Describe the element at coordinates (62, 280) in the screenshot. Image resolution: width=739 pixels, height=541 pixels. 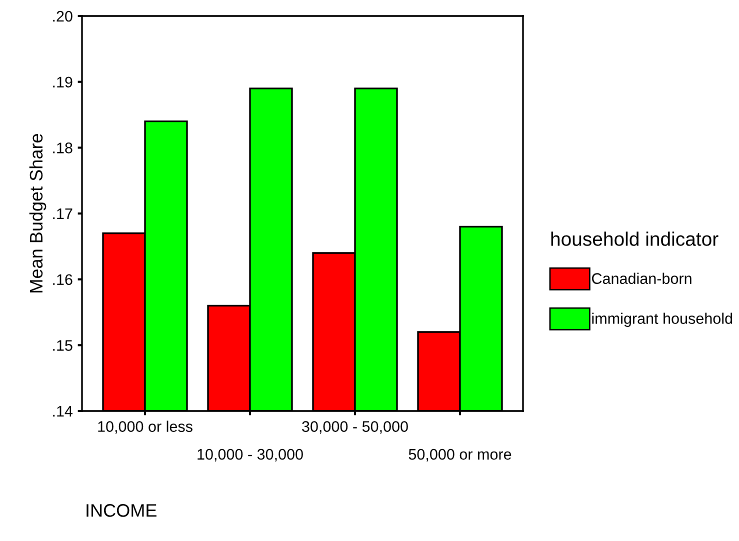
I see `y-tick-label: .16` at that location.